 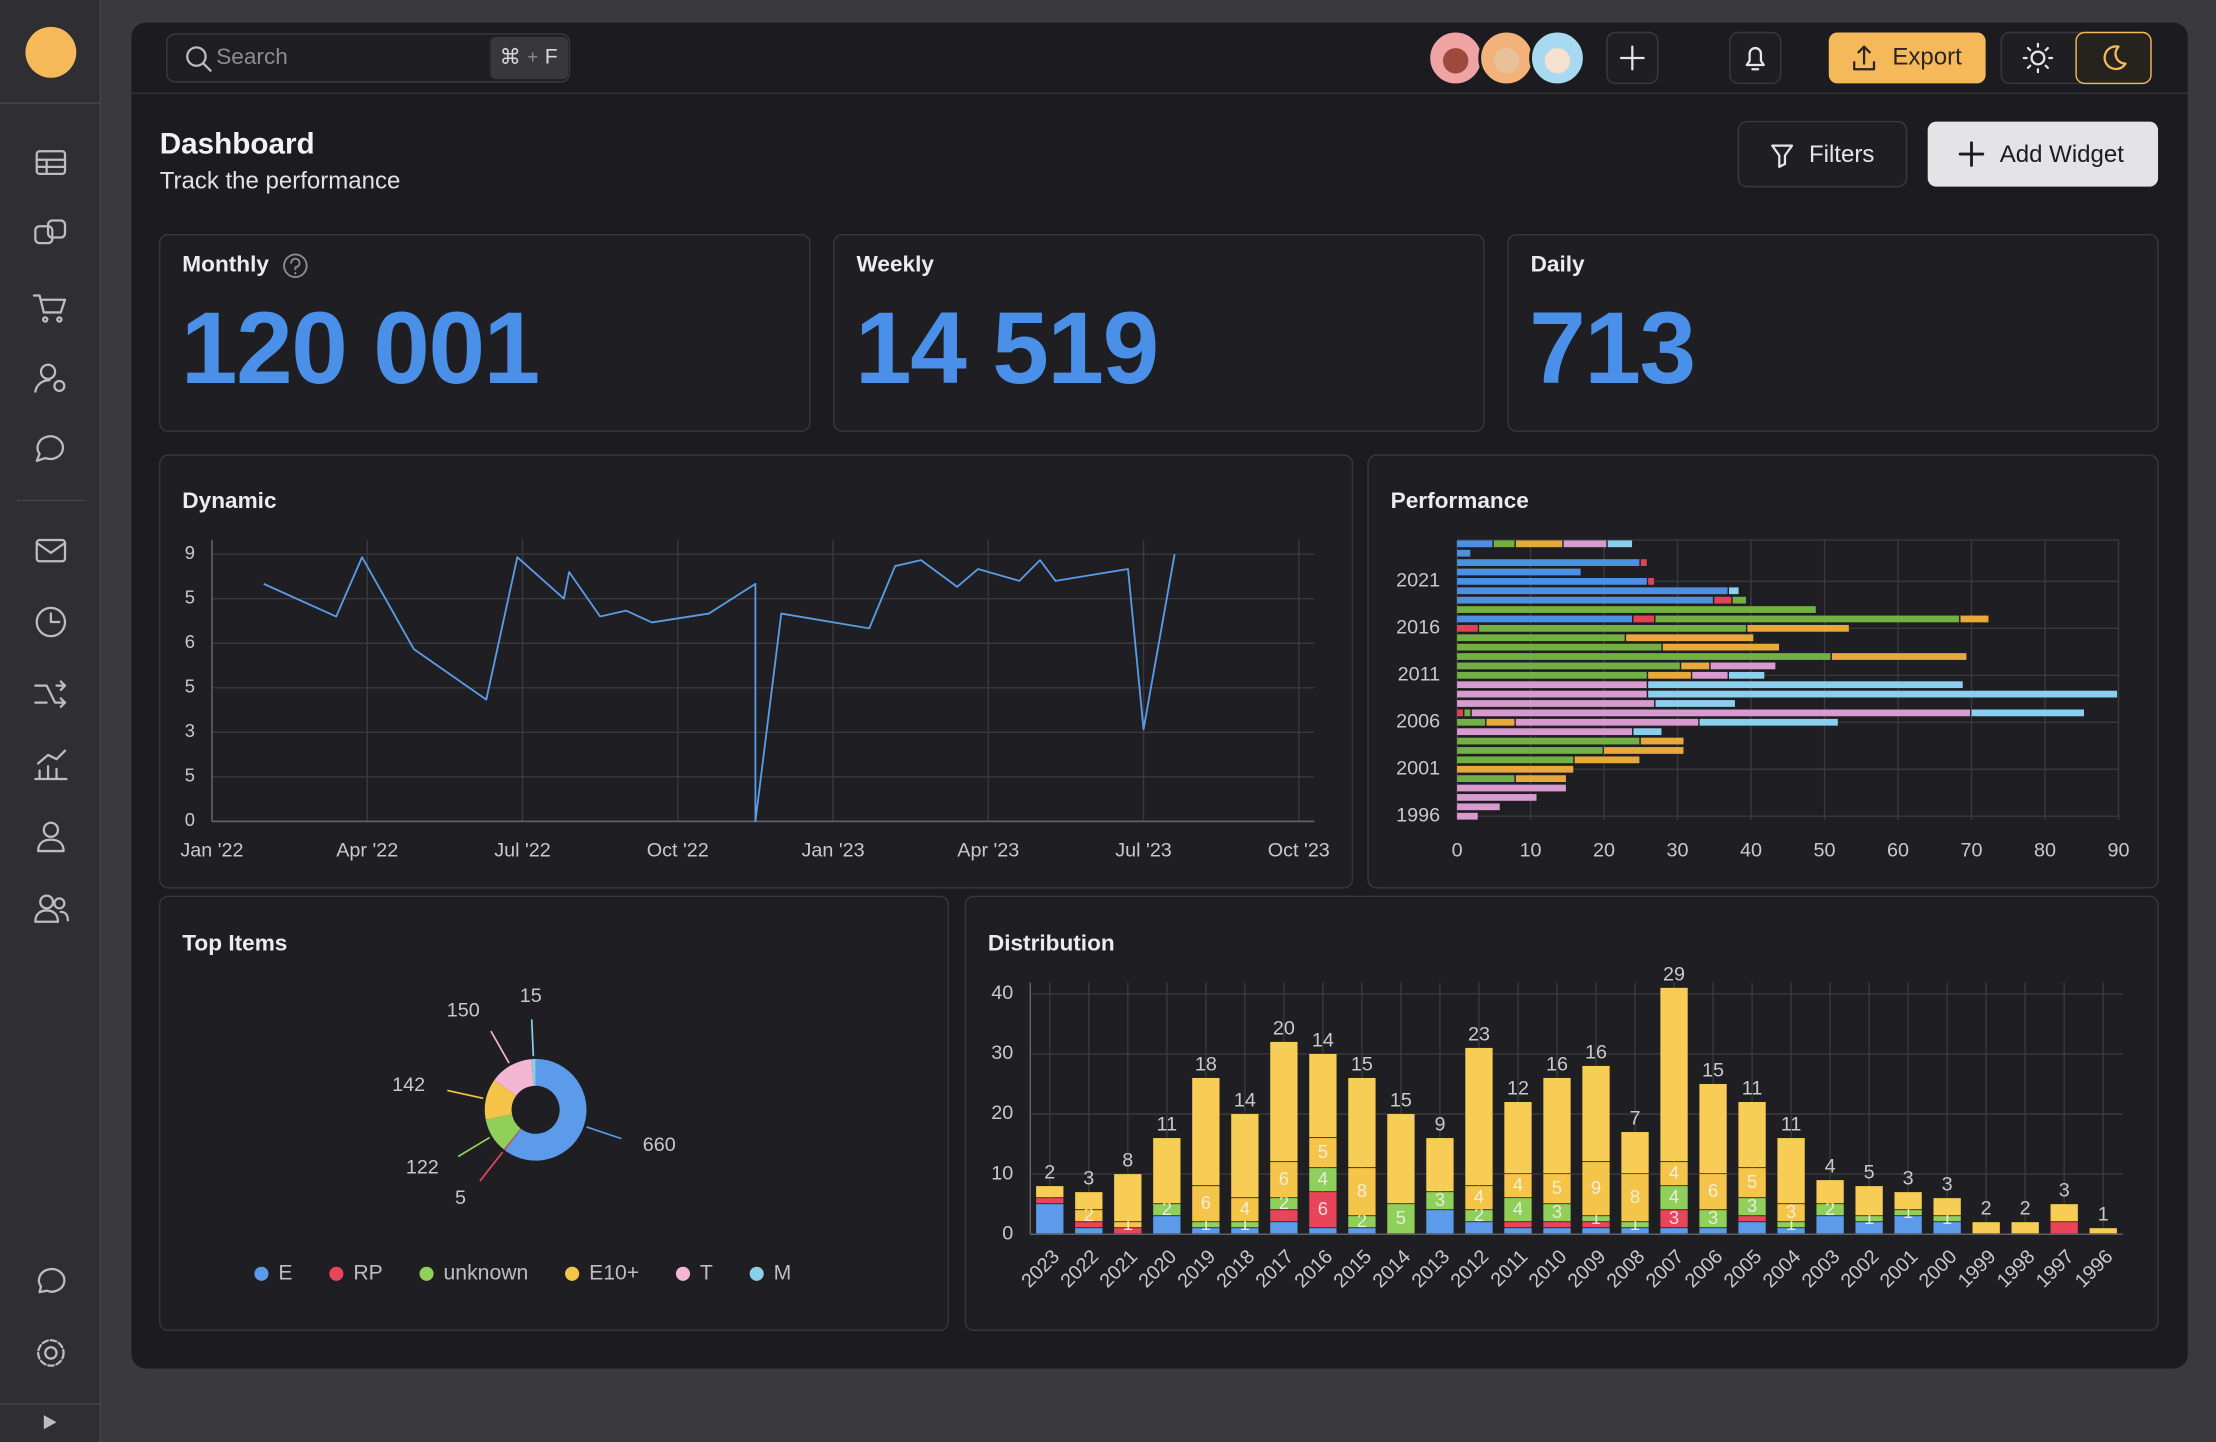 I want to click on icon-pie, so click(x=51, y=622).